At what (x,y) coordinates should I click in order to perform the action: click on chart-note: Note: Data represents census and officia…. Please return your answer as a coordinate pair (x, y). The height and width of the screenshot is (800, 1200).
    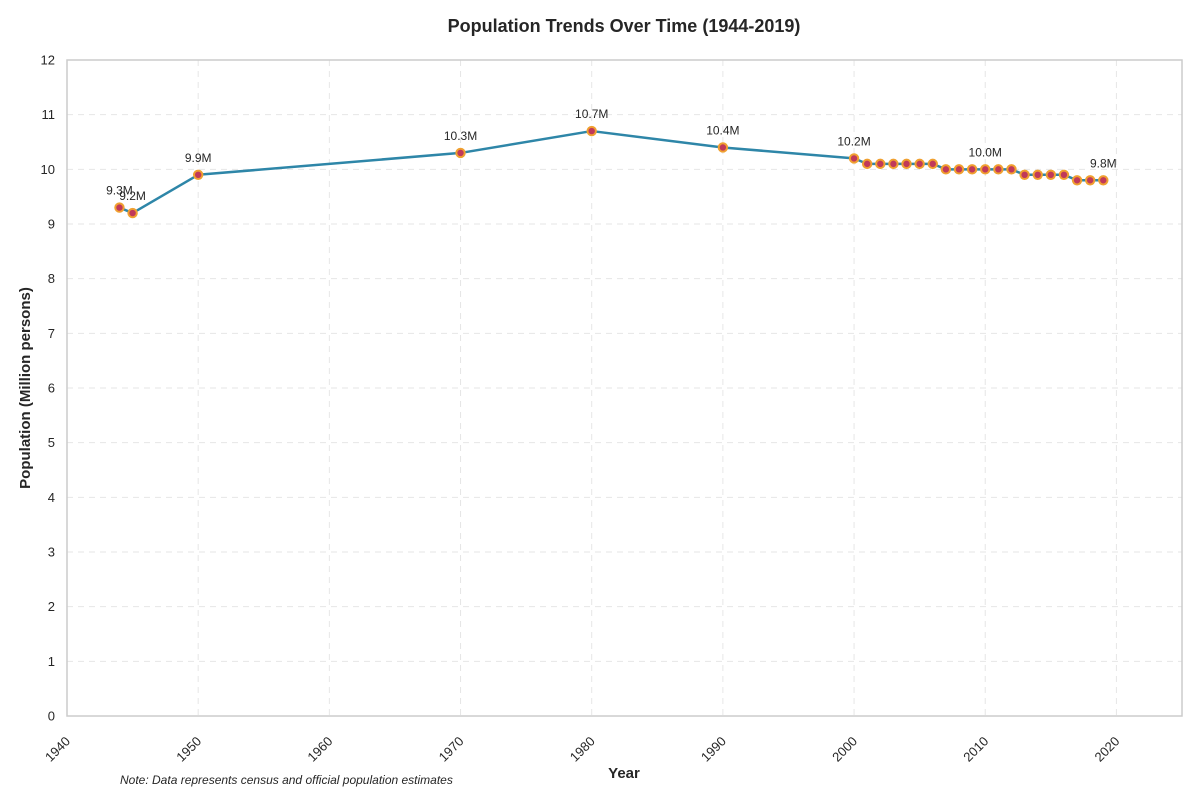
    Looking at the image, I should click on (286, 780).